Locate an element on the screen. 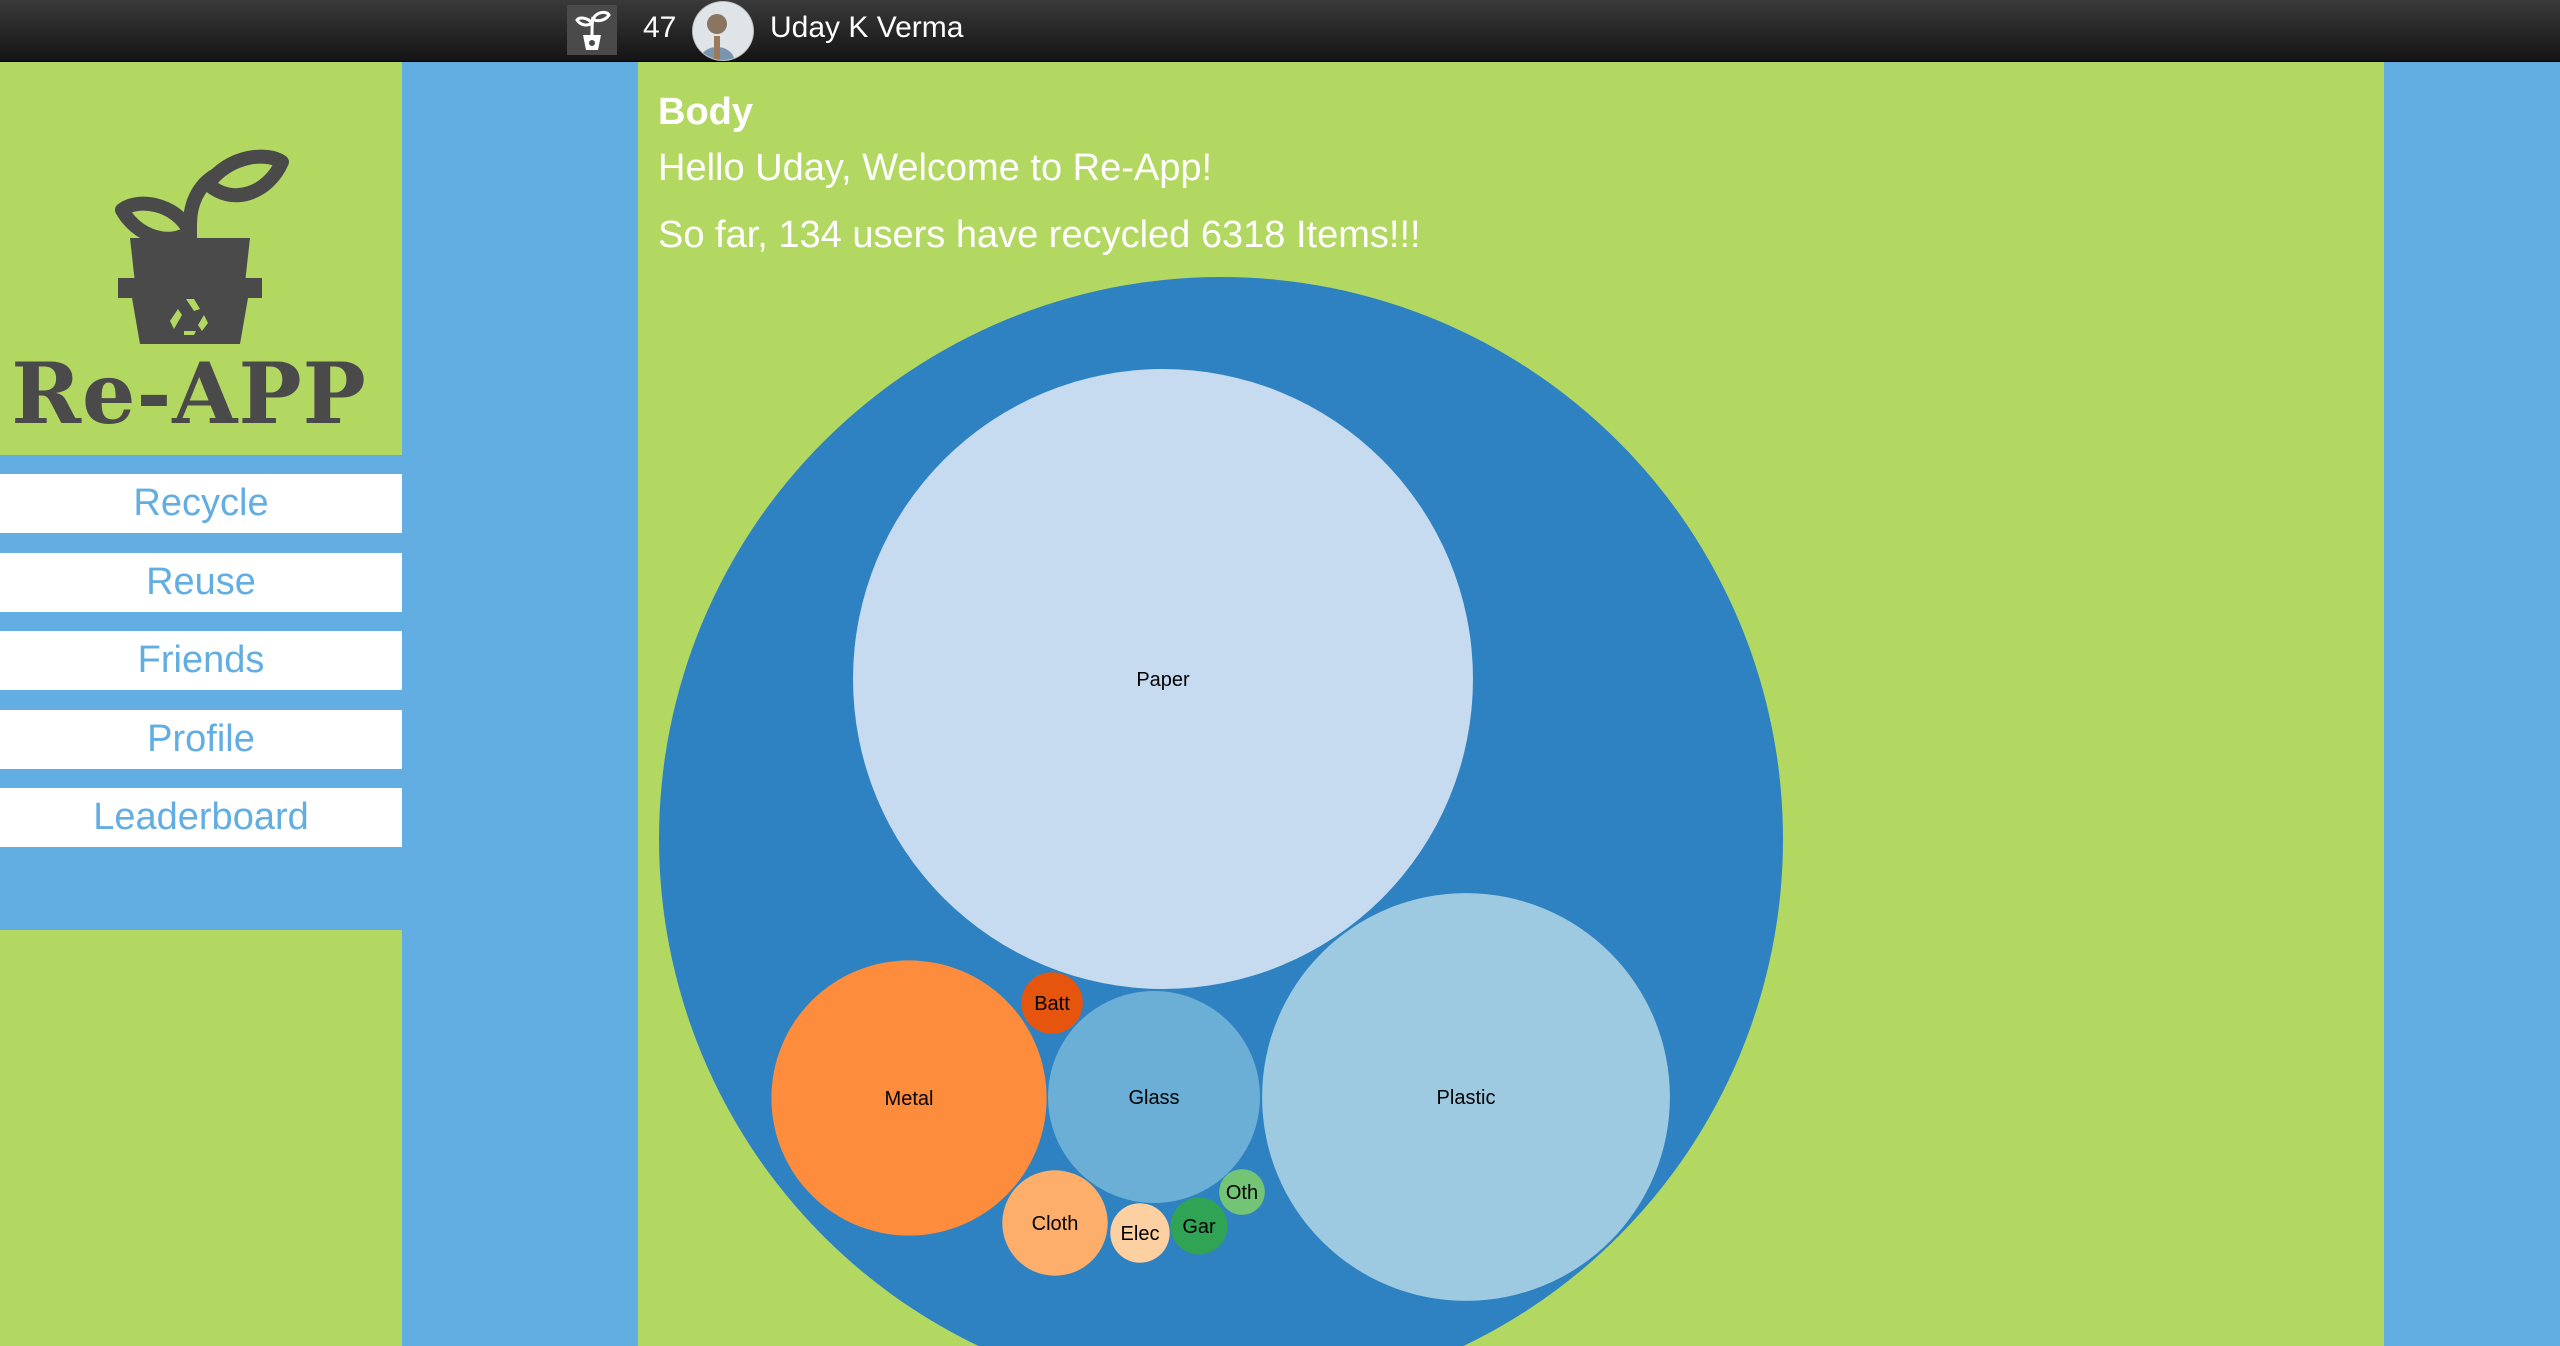  nav-item-reuse: Reuse is located at coordinates (201, 582).